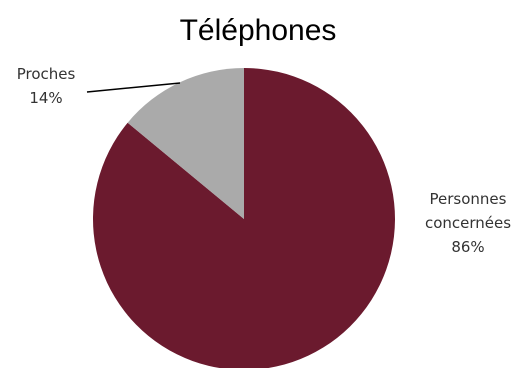  What do you see at coordinates (258, 30) in the screenshot?
I see `chart-title: Téléphones` at bounding box center [258, 30].